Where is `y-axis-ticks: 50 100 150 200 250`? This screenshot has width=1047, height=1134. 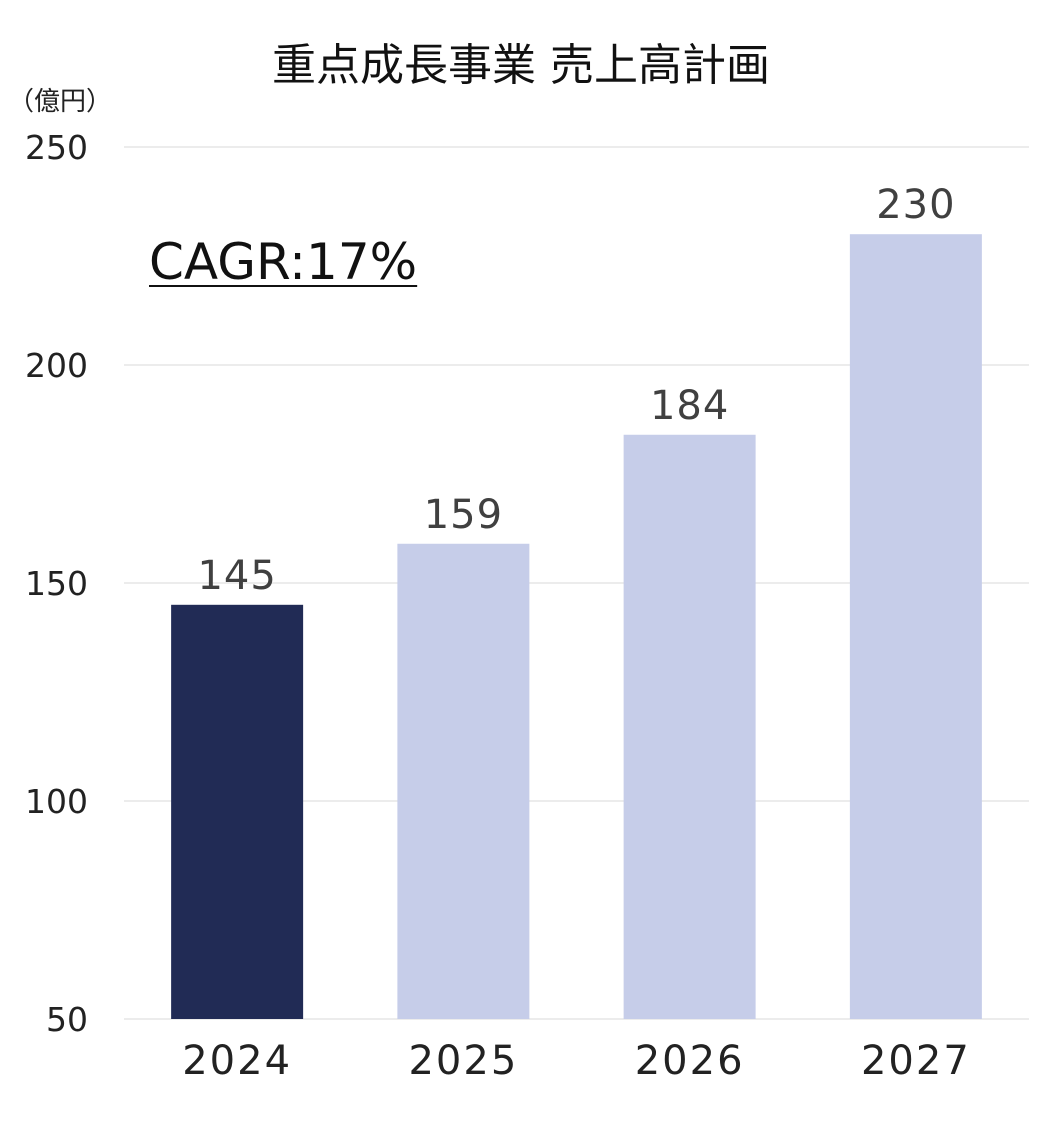 y-axis-ticks: 50 100 150 200 250 is located at coordinates (56, 583).